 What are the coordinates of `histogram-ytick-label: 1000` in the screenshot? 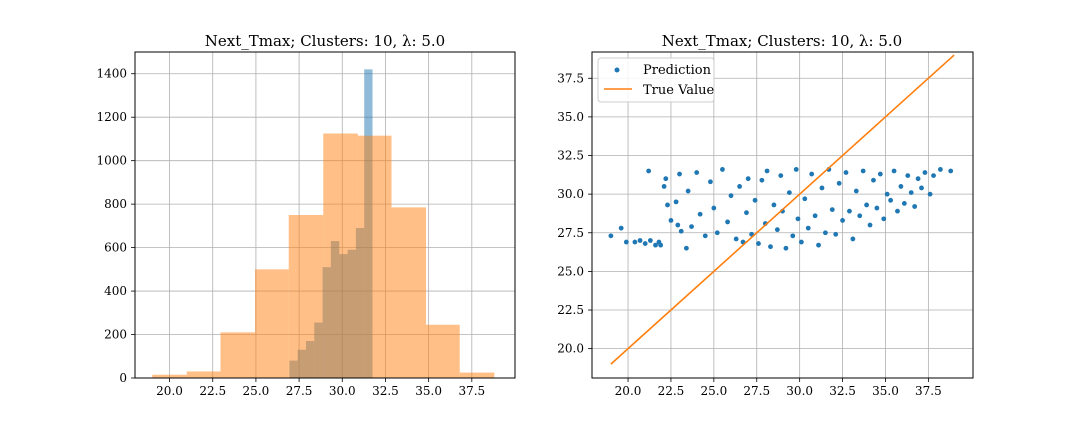 It's located at (111, 161).